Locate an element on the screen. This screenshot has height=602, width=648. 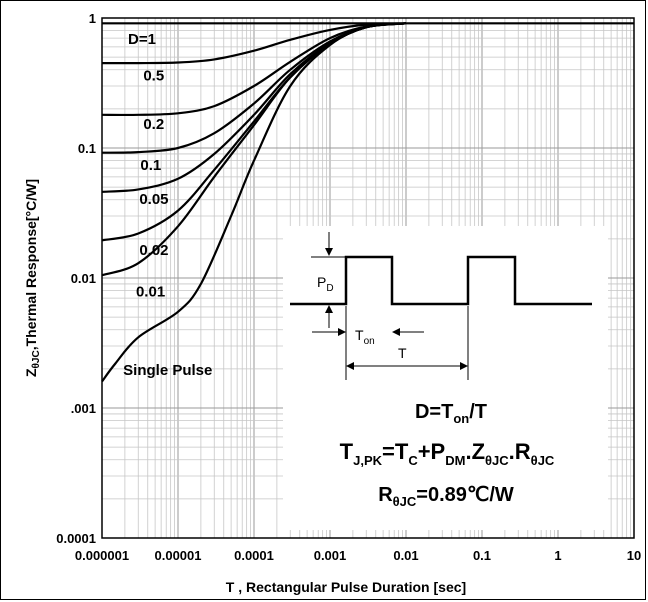
y-tick-label: 0.01 is located at coordinates (83, 278).